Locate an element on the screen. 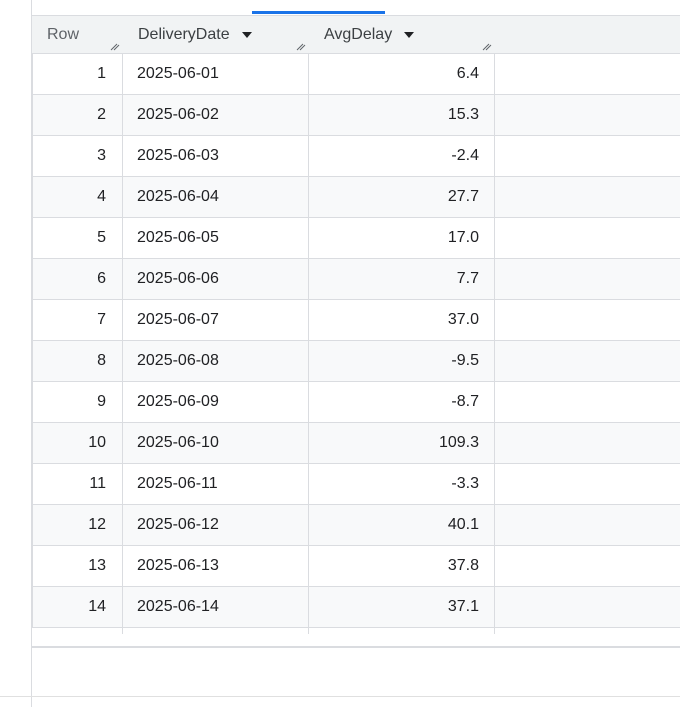 The width and height of the screenshot is (680, 707). table-row: 1 2025-06-01 6.4 is located at coordinates (356, 74).